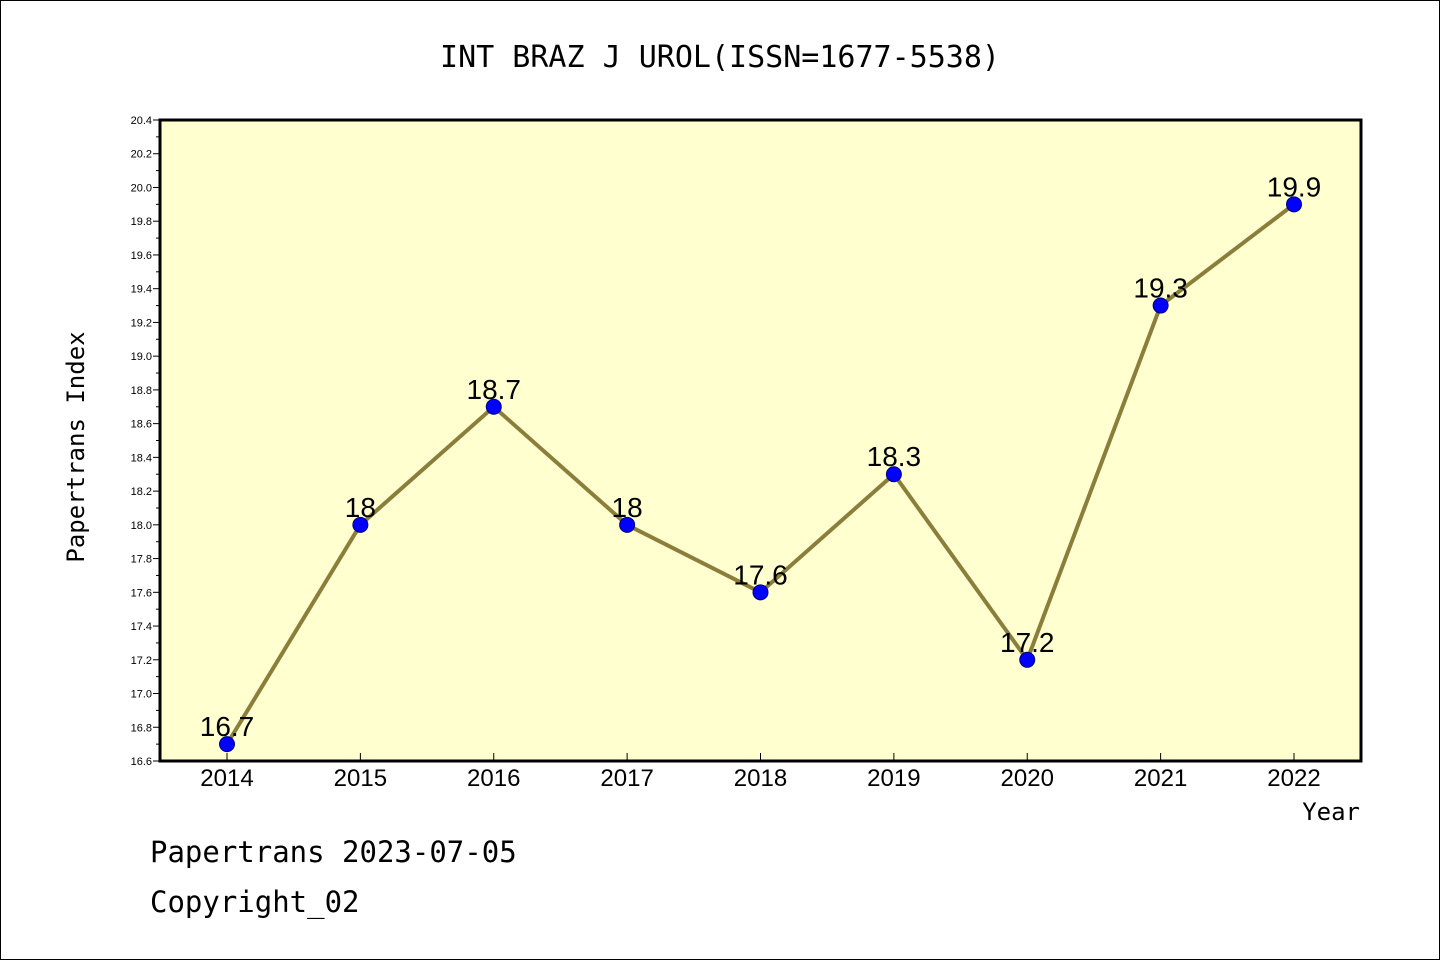 Image resolution: width=1440 pixels, height=960 pixels. I want to click on x-tick-label: 2016, so click(493, 778).